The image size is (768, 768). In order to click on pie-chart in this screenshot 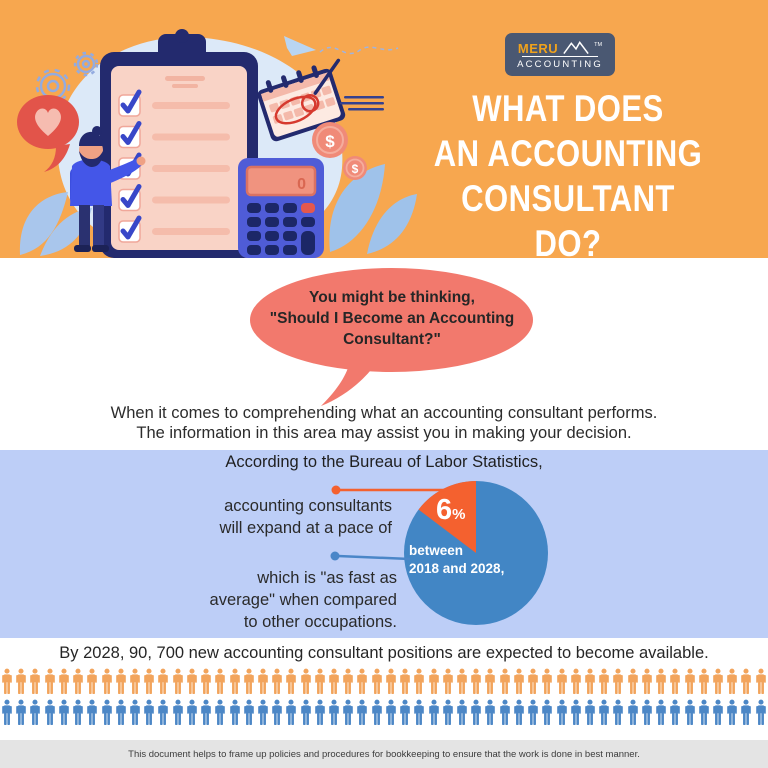, I will do `click(439, 553)`.